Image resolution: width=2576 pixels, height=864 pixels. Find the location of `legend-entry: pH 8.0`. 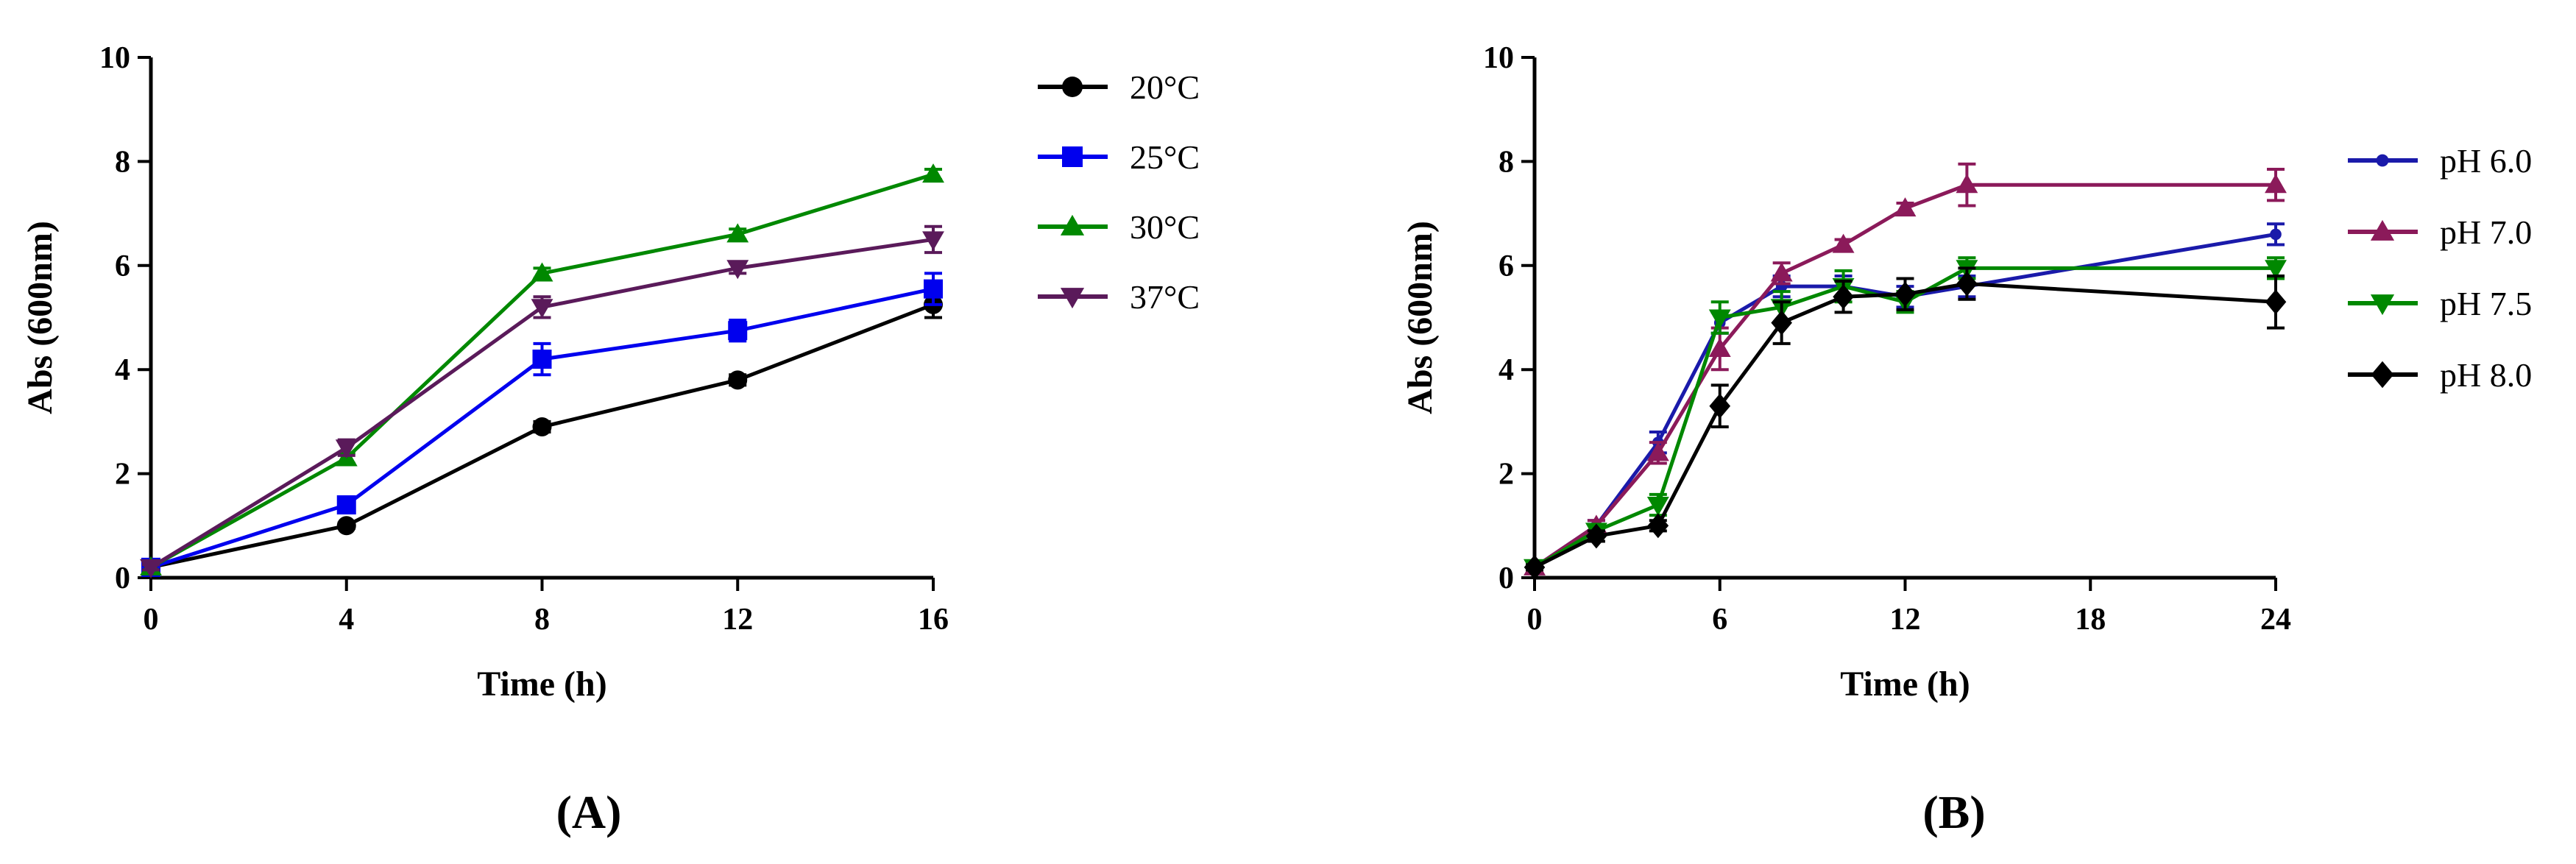

legend-entry: pH 8.0 is located at coordinates (2440, 375).